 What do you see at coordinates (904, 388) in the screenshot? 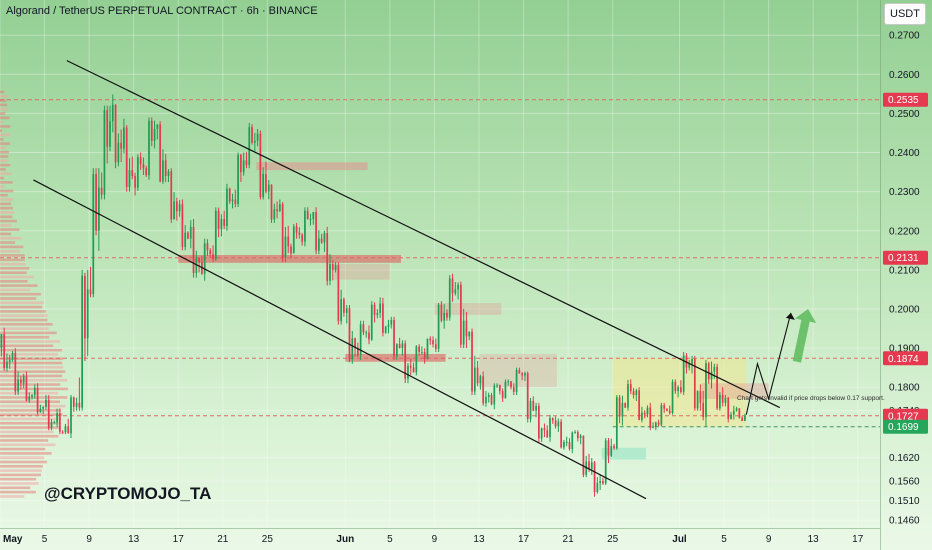
I see `price-tick-label: 0.1800` at bounding box center [904, 388].